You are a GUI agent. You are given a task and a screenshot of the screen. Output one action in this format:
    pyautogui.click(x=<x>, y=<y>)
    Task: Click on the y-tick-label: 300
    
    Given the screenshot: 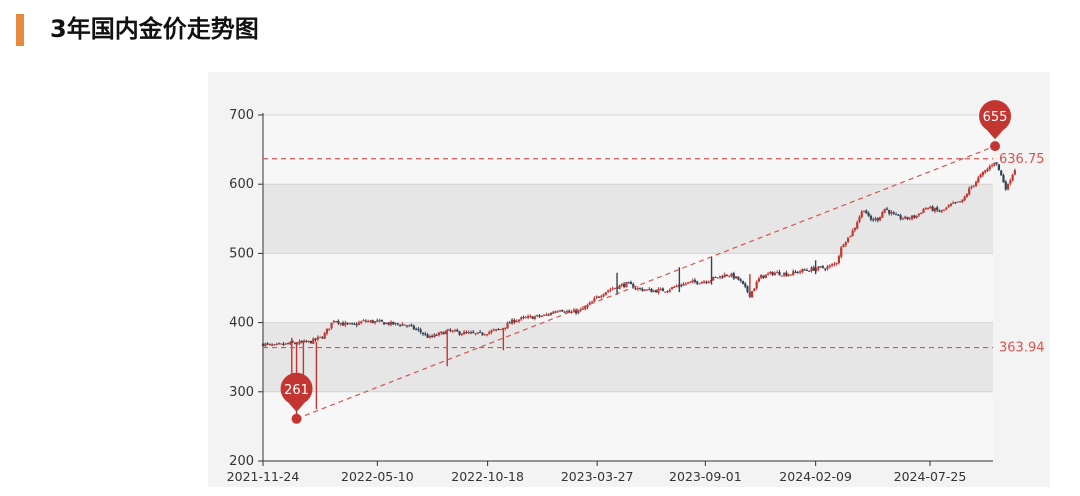 What is the action you would take?
    pyautogui.click(x=241, y=392)
    